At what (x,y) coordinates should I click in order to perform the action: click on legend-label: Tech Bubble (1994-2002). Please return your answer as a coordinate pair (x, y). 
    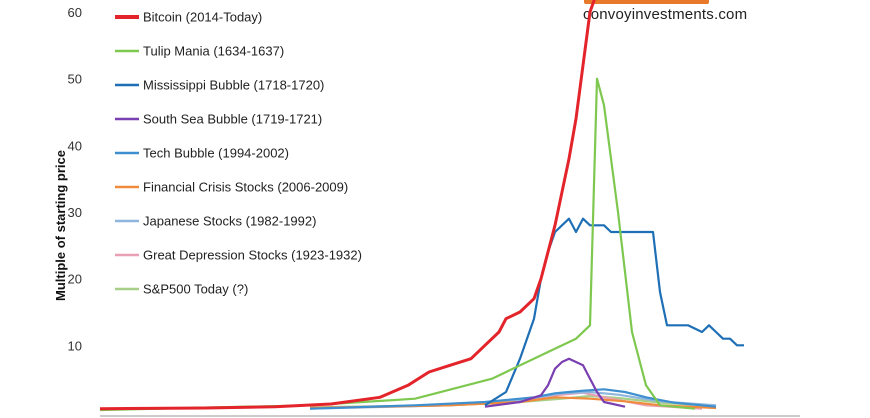
    Looking at the image, I should click on (216, 153).